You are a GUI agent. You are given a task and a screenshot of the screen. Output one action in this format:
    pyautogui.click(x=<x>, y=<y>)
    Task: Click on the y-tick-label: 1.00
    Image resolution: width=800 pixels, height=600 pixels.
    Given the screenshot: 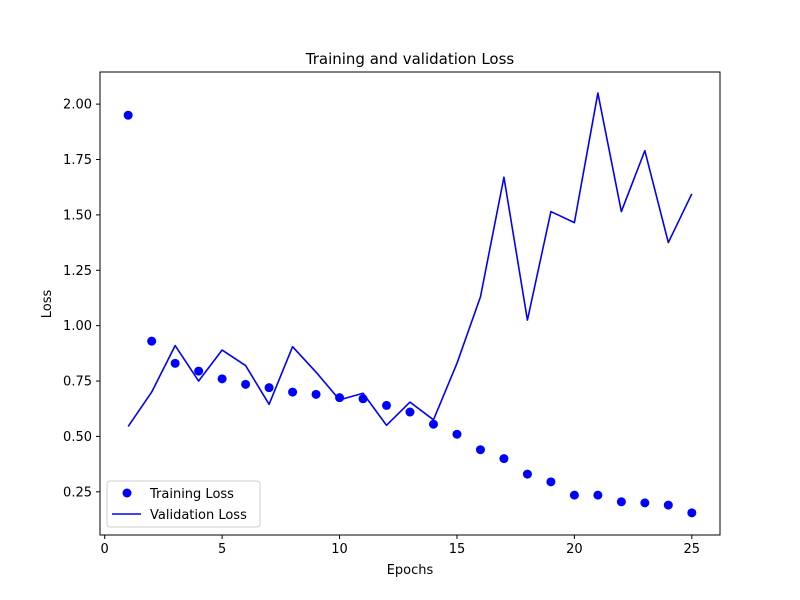 What is the action you would take?
    pyautogui.click(x=77, y=326)
    